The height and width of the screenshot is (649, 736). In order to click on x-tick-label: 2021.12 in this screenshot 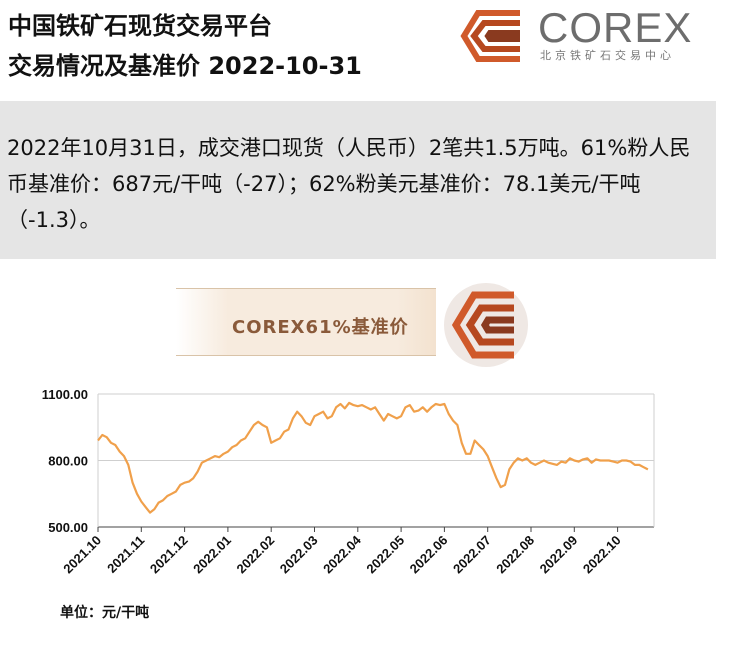, I will do `click(169, 555)`.